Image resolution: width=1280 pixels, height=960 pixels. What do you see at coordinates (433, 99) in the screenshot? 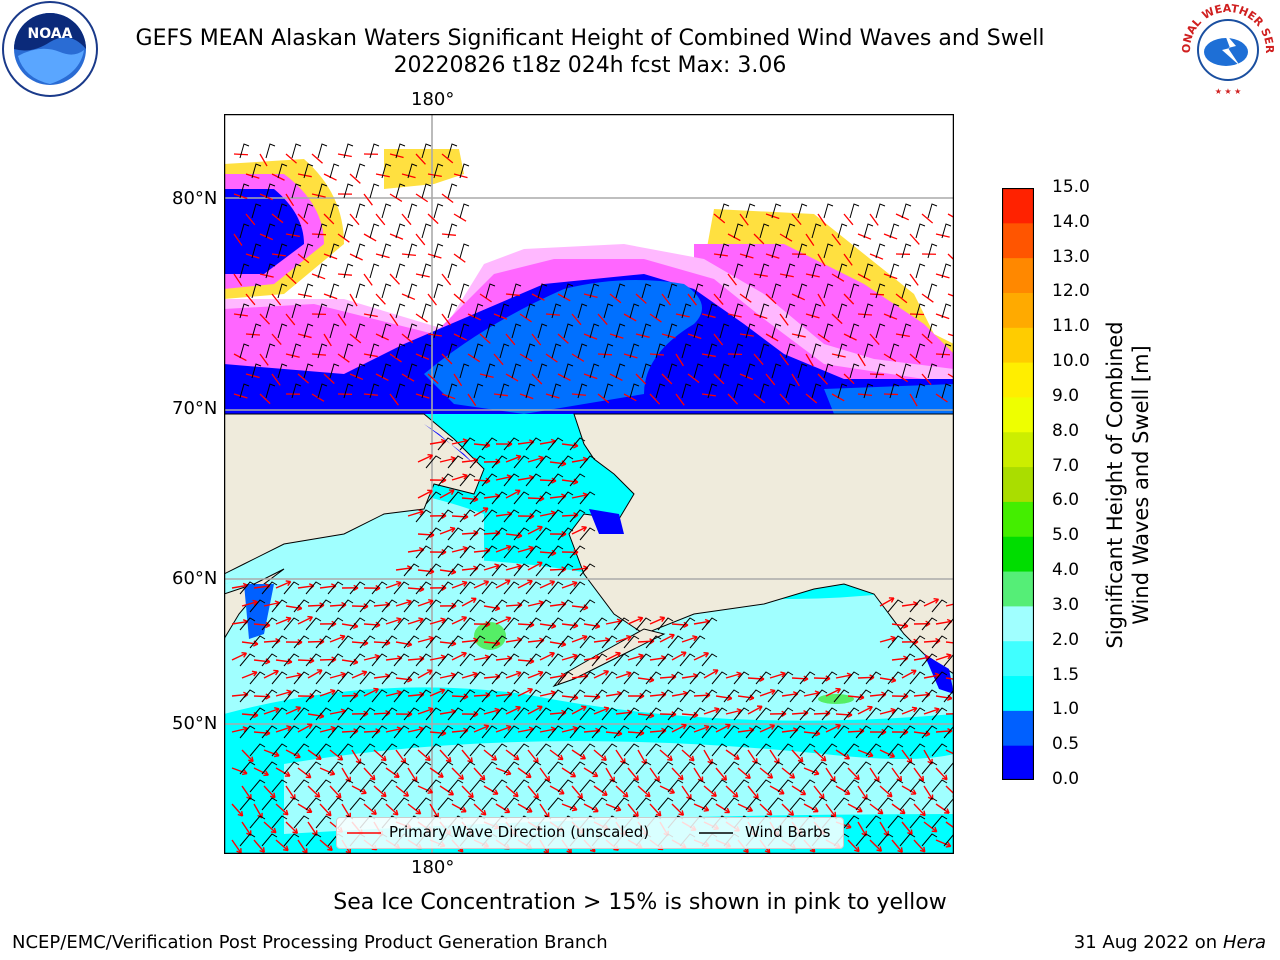
I see `lon-label-top: 180°` at bounding box center [433, 99].